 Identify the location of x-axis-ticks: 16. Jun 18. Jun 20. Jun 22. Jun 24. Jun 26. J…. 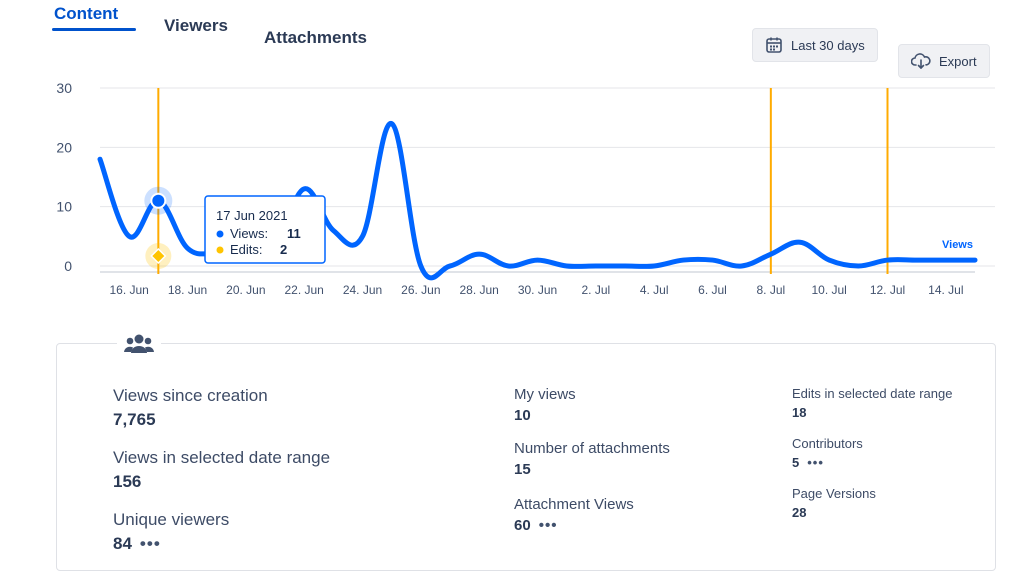
(536, 290).